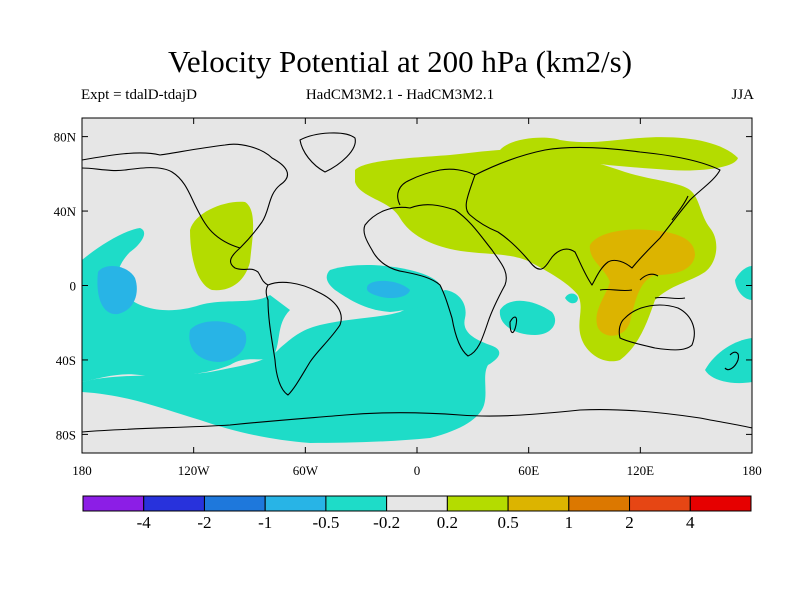  What do you see at coordinates (400, 95) in the screenshot?
I see `model-label: HadCM3M2.1 - HadCM3M2.1` at bounding box center [400, 95].